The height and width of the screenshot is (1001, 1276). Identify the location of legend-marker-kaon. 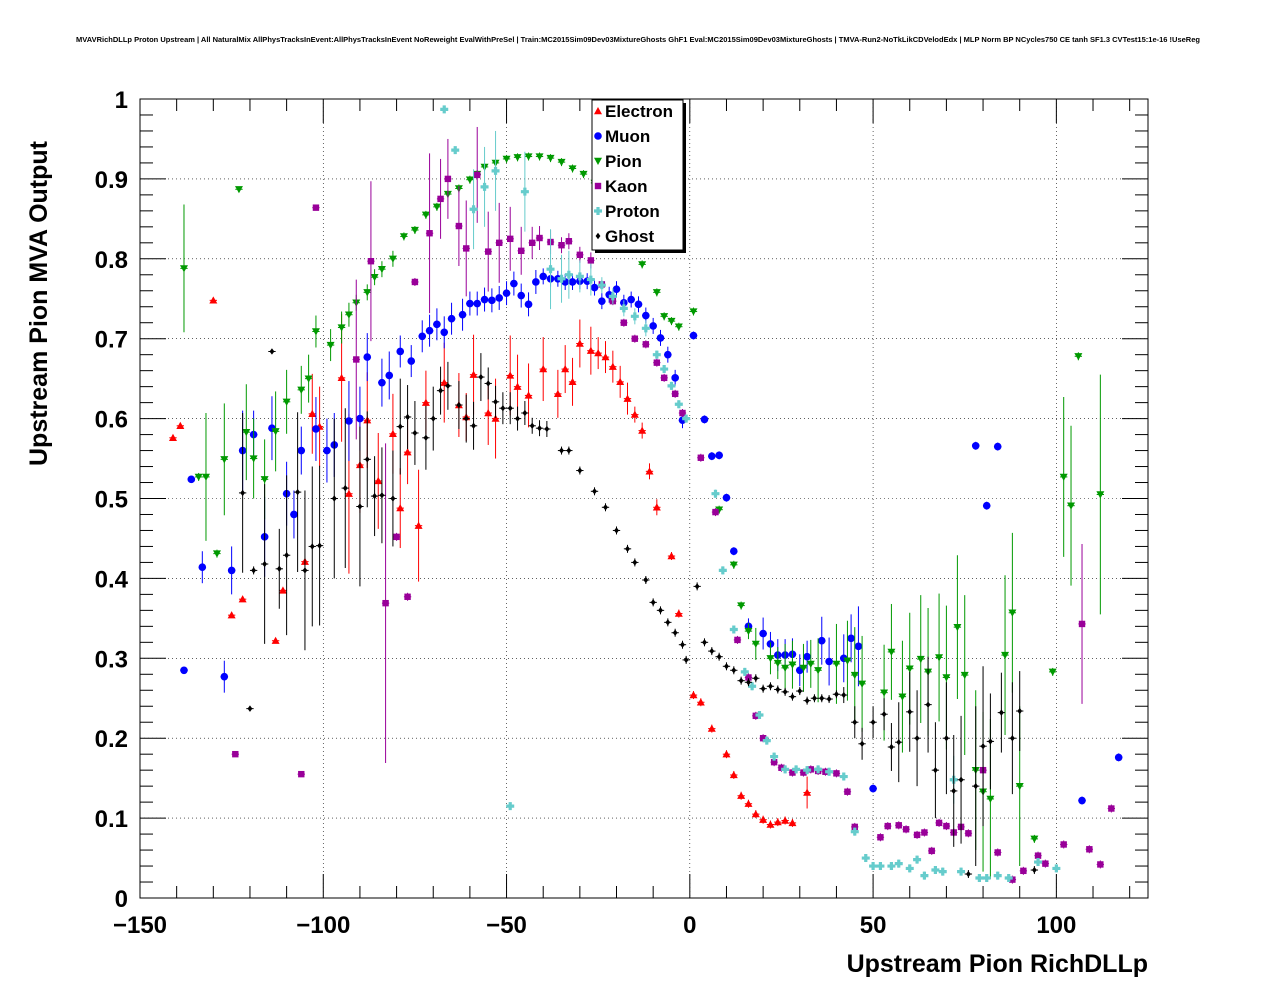
(598, 186).